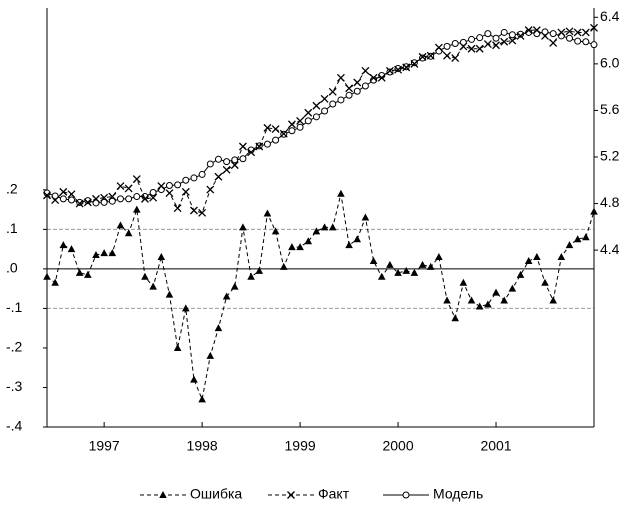  What do you see at coordinates (334, 494) in the screenshot?
I see `legend-label: Факт` at bounding box center [334, 494].